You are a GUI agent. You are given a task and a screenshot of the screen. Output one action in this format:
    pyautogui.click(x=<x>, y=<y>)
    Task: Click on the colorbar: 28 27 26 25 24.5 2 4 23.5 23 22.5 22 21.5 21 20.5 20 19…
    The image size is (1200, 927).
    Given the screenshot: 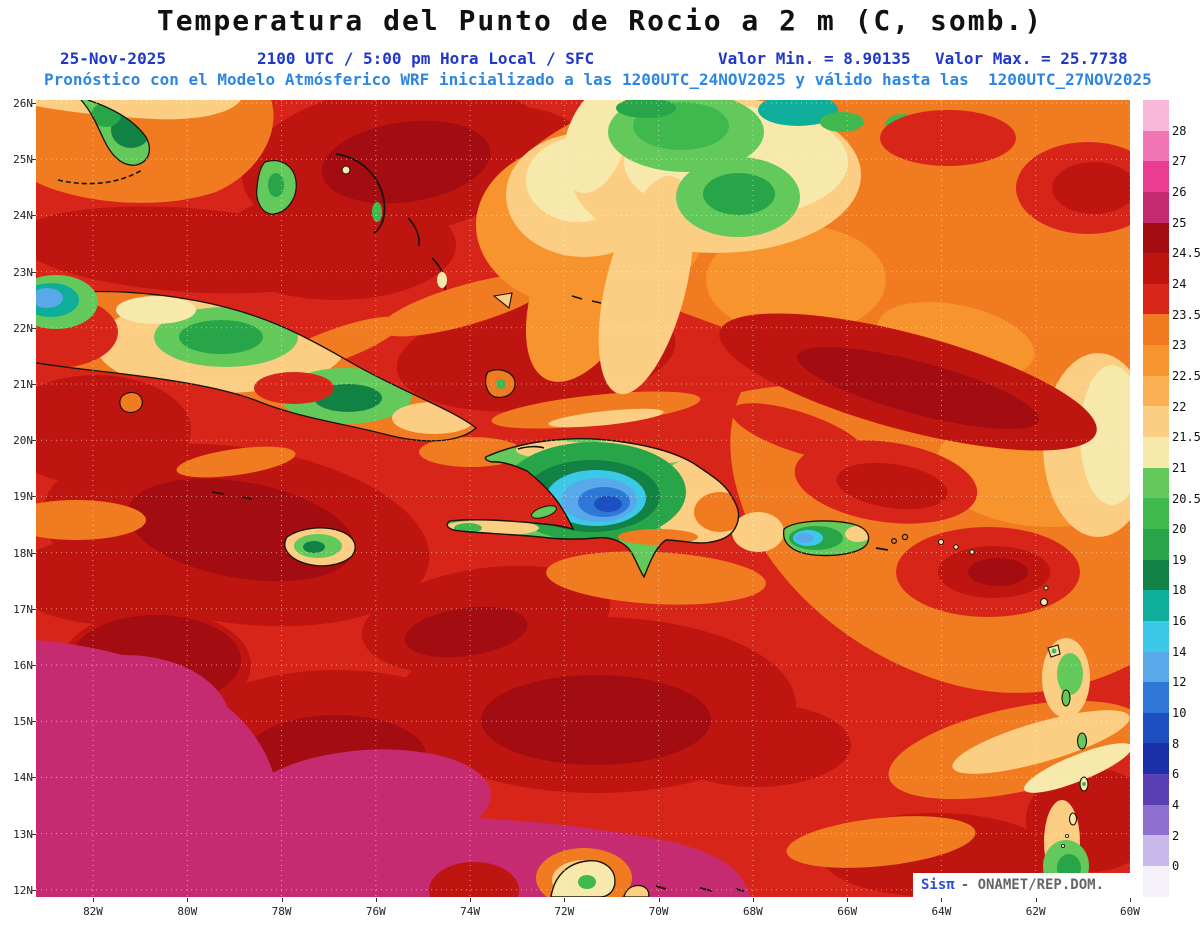 What is the action you would take?
    pyautogui.click(x=1171, y=498)
    